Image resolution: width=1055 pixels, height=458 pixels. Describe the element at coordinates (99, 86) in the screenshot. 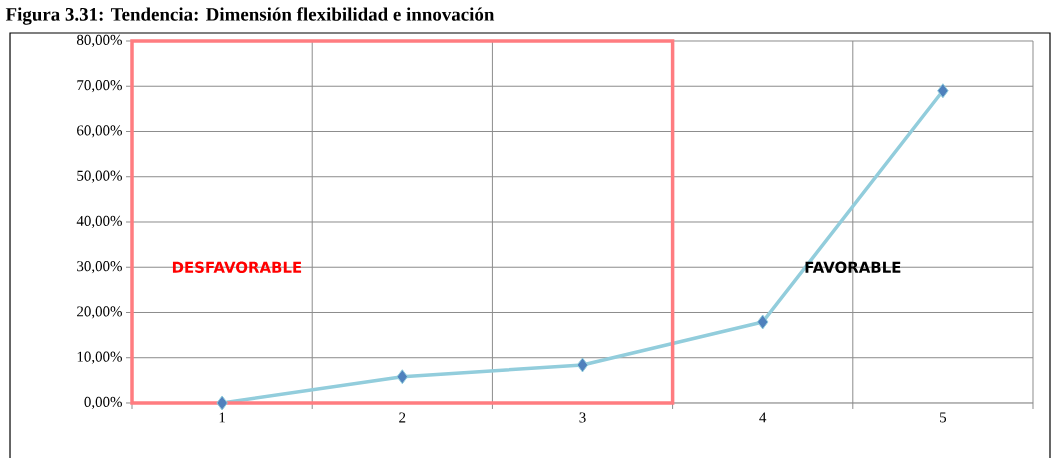

I see `y-tick-label: 70,00%` at that location.